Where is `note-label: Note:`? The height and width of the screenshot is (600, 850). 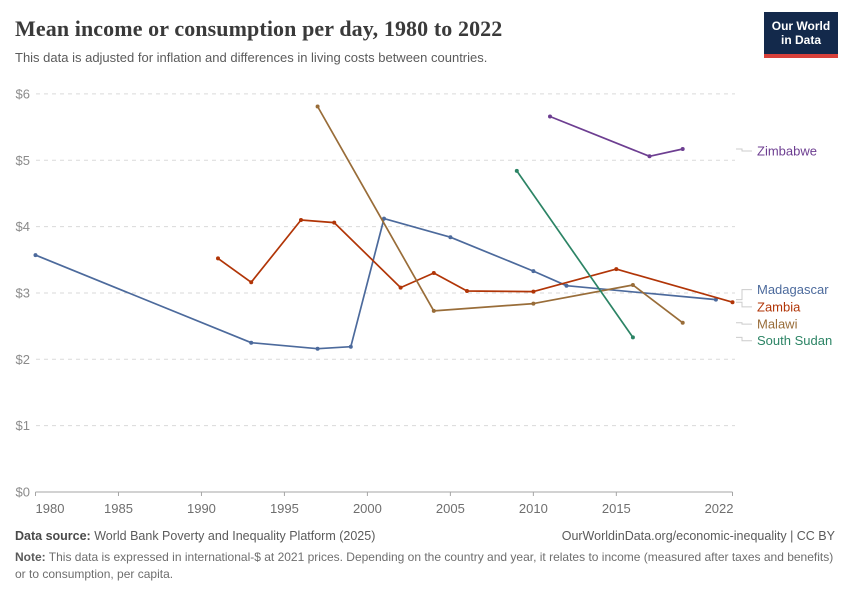
note-label: Note: is located at coordinates (30, 557).